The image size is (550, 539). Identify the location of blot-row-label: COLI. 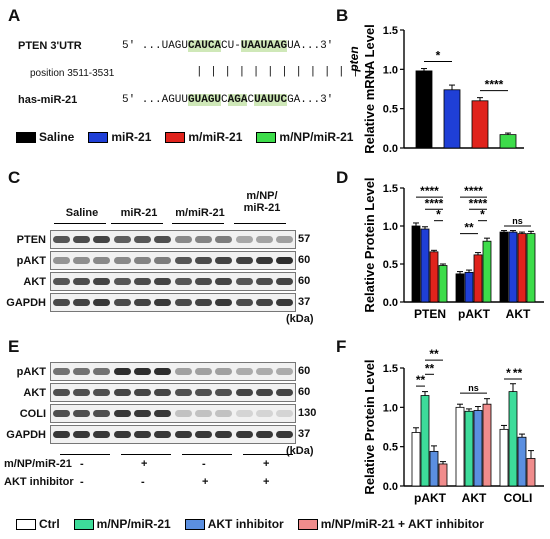
(32, 414).